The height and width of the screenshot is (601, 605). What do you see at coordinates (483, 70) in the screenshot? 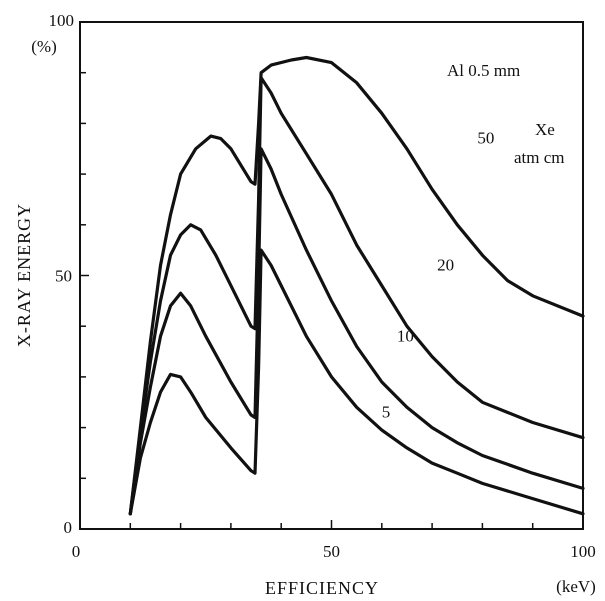
I see `filter-annotation: Al 0.5 mm` at bounding box center [483, 70].